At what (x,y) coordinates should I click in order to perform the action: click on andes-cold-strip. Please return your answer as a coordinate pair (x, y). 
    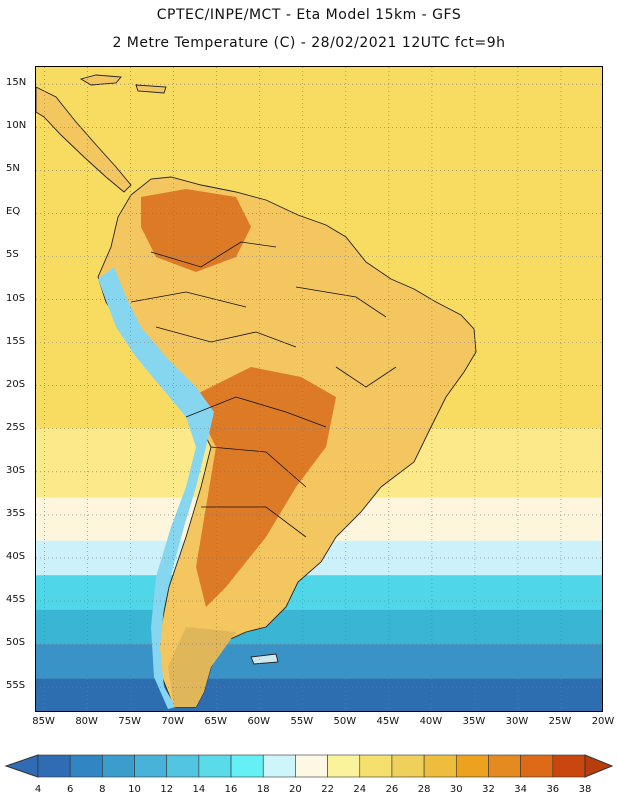
    Looking at the image, I should click on (156, 488).